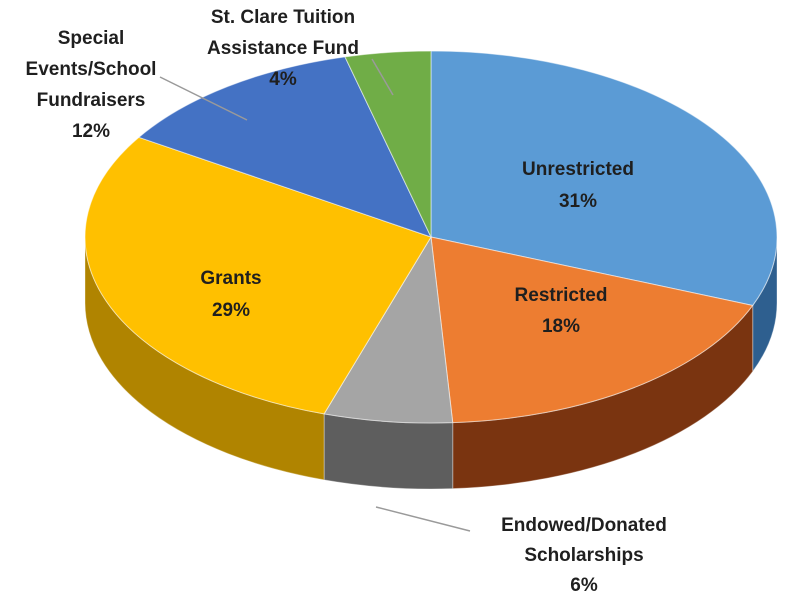  I want to click on pie-slice-st-clare-tuition-assistance-fund, so click(388, 144).